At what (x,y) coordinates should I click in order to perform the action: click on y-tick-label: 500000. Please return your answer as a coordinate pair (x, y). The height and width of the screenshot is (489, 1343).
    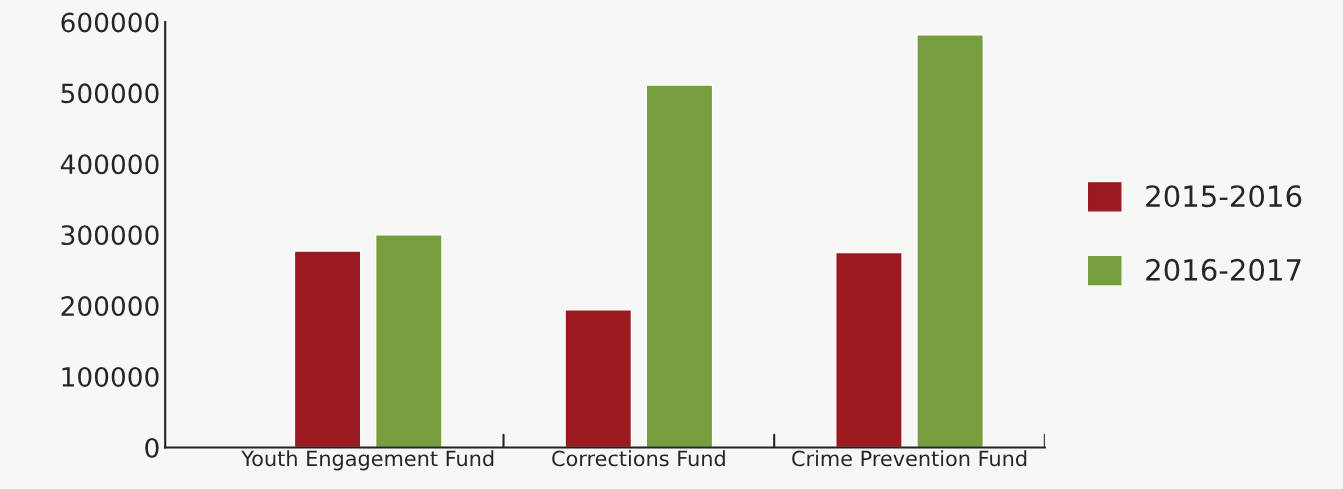
    Looking at the image, I should click on (110, 93).